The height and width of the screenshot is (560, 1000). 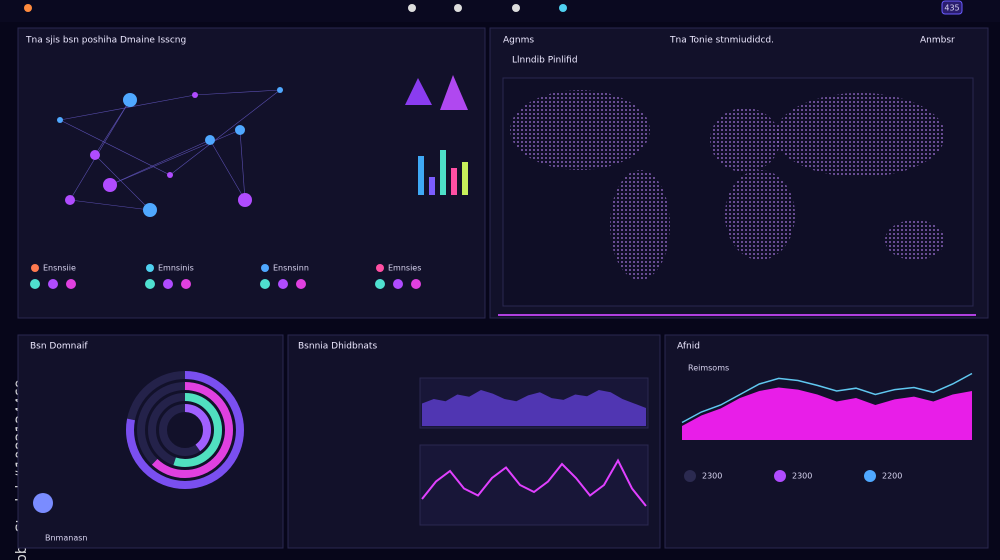 What do you see at coordinates (28, 8) in the screenshot?
I see `logo` at bounding box center [28, 8].